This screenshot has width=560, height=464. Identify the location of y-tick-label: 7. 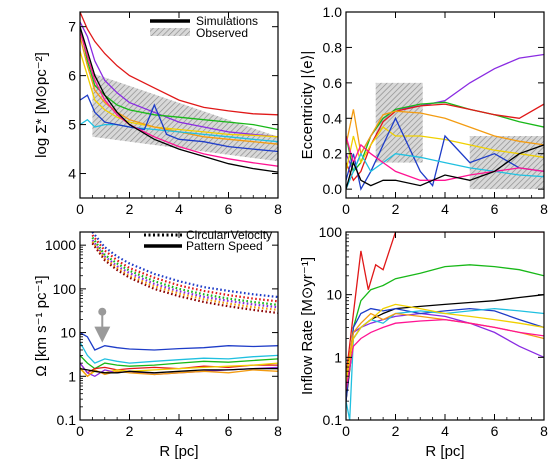
(72, 27).